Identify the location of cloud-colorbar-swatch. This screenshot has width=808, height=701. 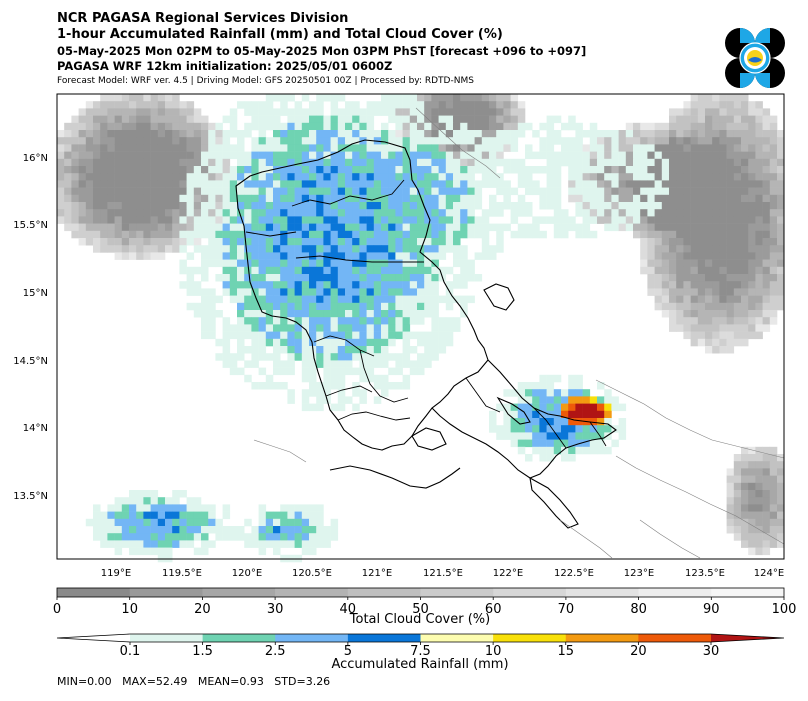
(94, 592).